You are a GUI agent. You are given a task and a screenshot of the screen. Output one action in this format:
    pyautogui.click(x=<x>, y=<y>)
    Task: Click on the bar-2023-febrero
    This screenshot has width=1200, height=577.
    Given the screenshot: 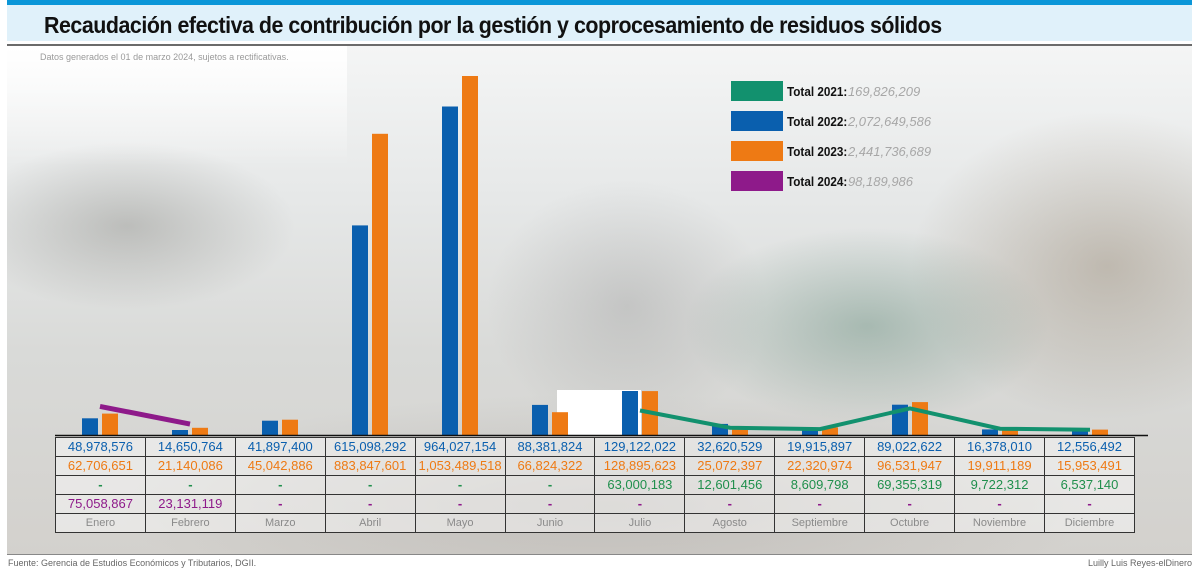 What is the action you would take?
    pyautogui.click(x=200, y=431)
    